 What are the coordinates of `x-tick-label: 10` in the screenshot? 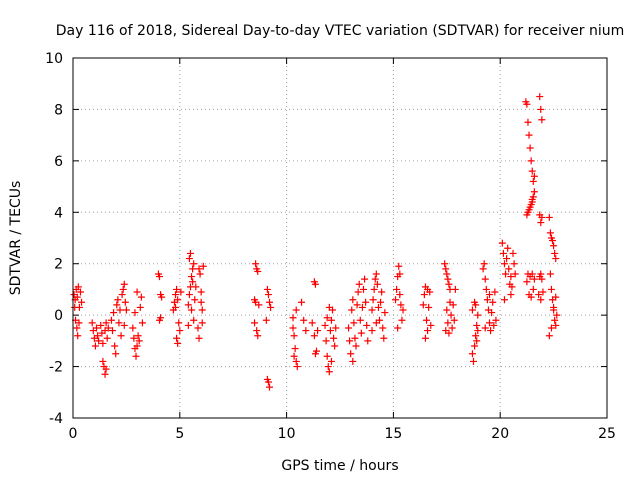 It's located at (287, 434).